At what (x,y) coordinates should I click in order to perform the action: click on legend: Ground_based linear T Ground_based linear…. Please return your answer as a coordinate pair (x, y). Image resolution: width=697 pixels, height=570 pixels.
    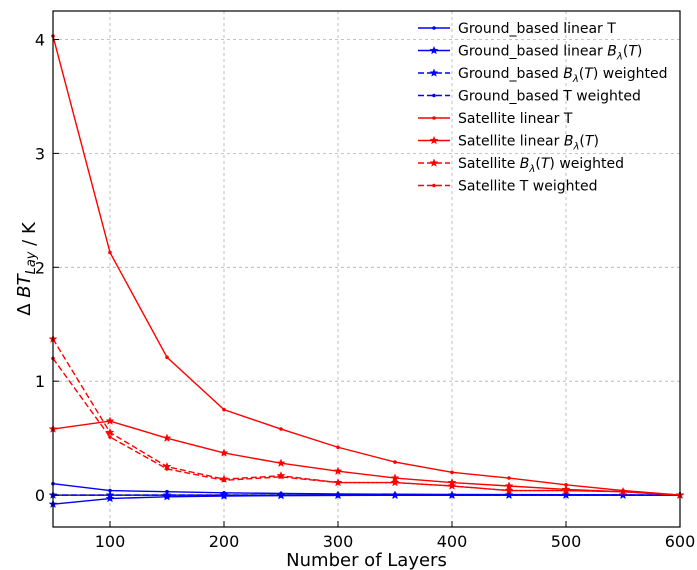
    Looking at the image, I should click on (542, 108).